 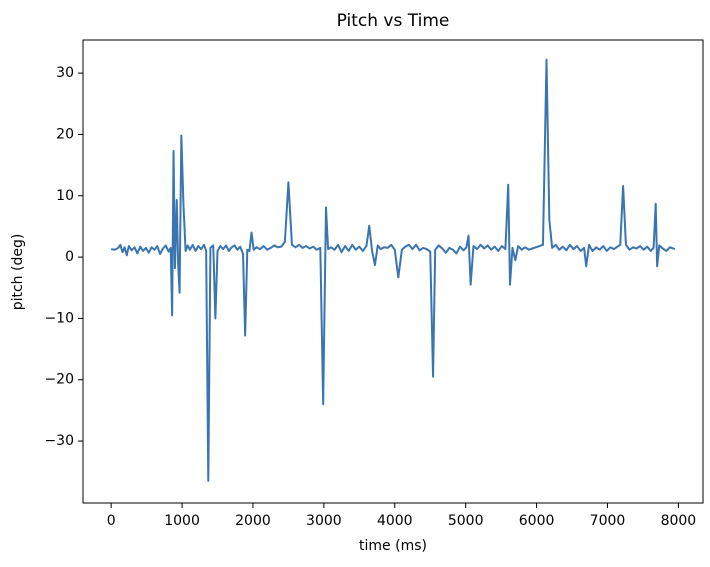 I want to click on y-tick-label: 0, so click(x=69, y=257).